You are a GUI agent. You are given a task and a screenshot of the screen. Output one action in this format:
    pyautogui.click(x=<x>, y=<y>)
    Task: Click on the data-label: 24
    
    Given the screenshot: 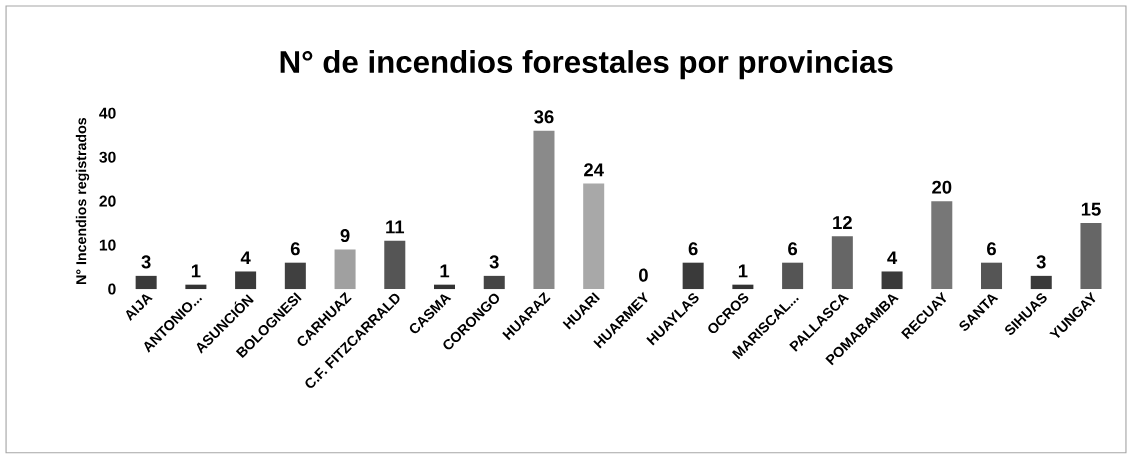 What is the action you would take?
    pyautogui.click(x=594, y=170)
    